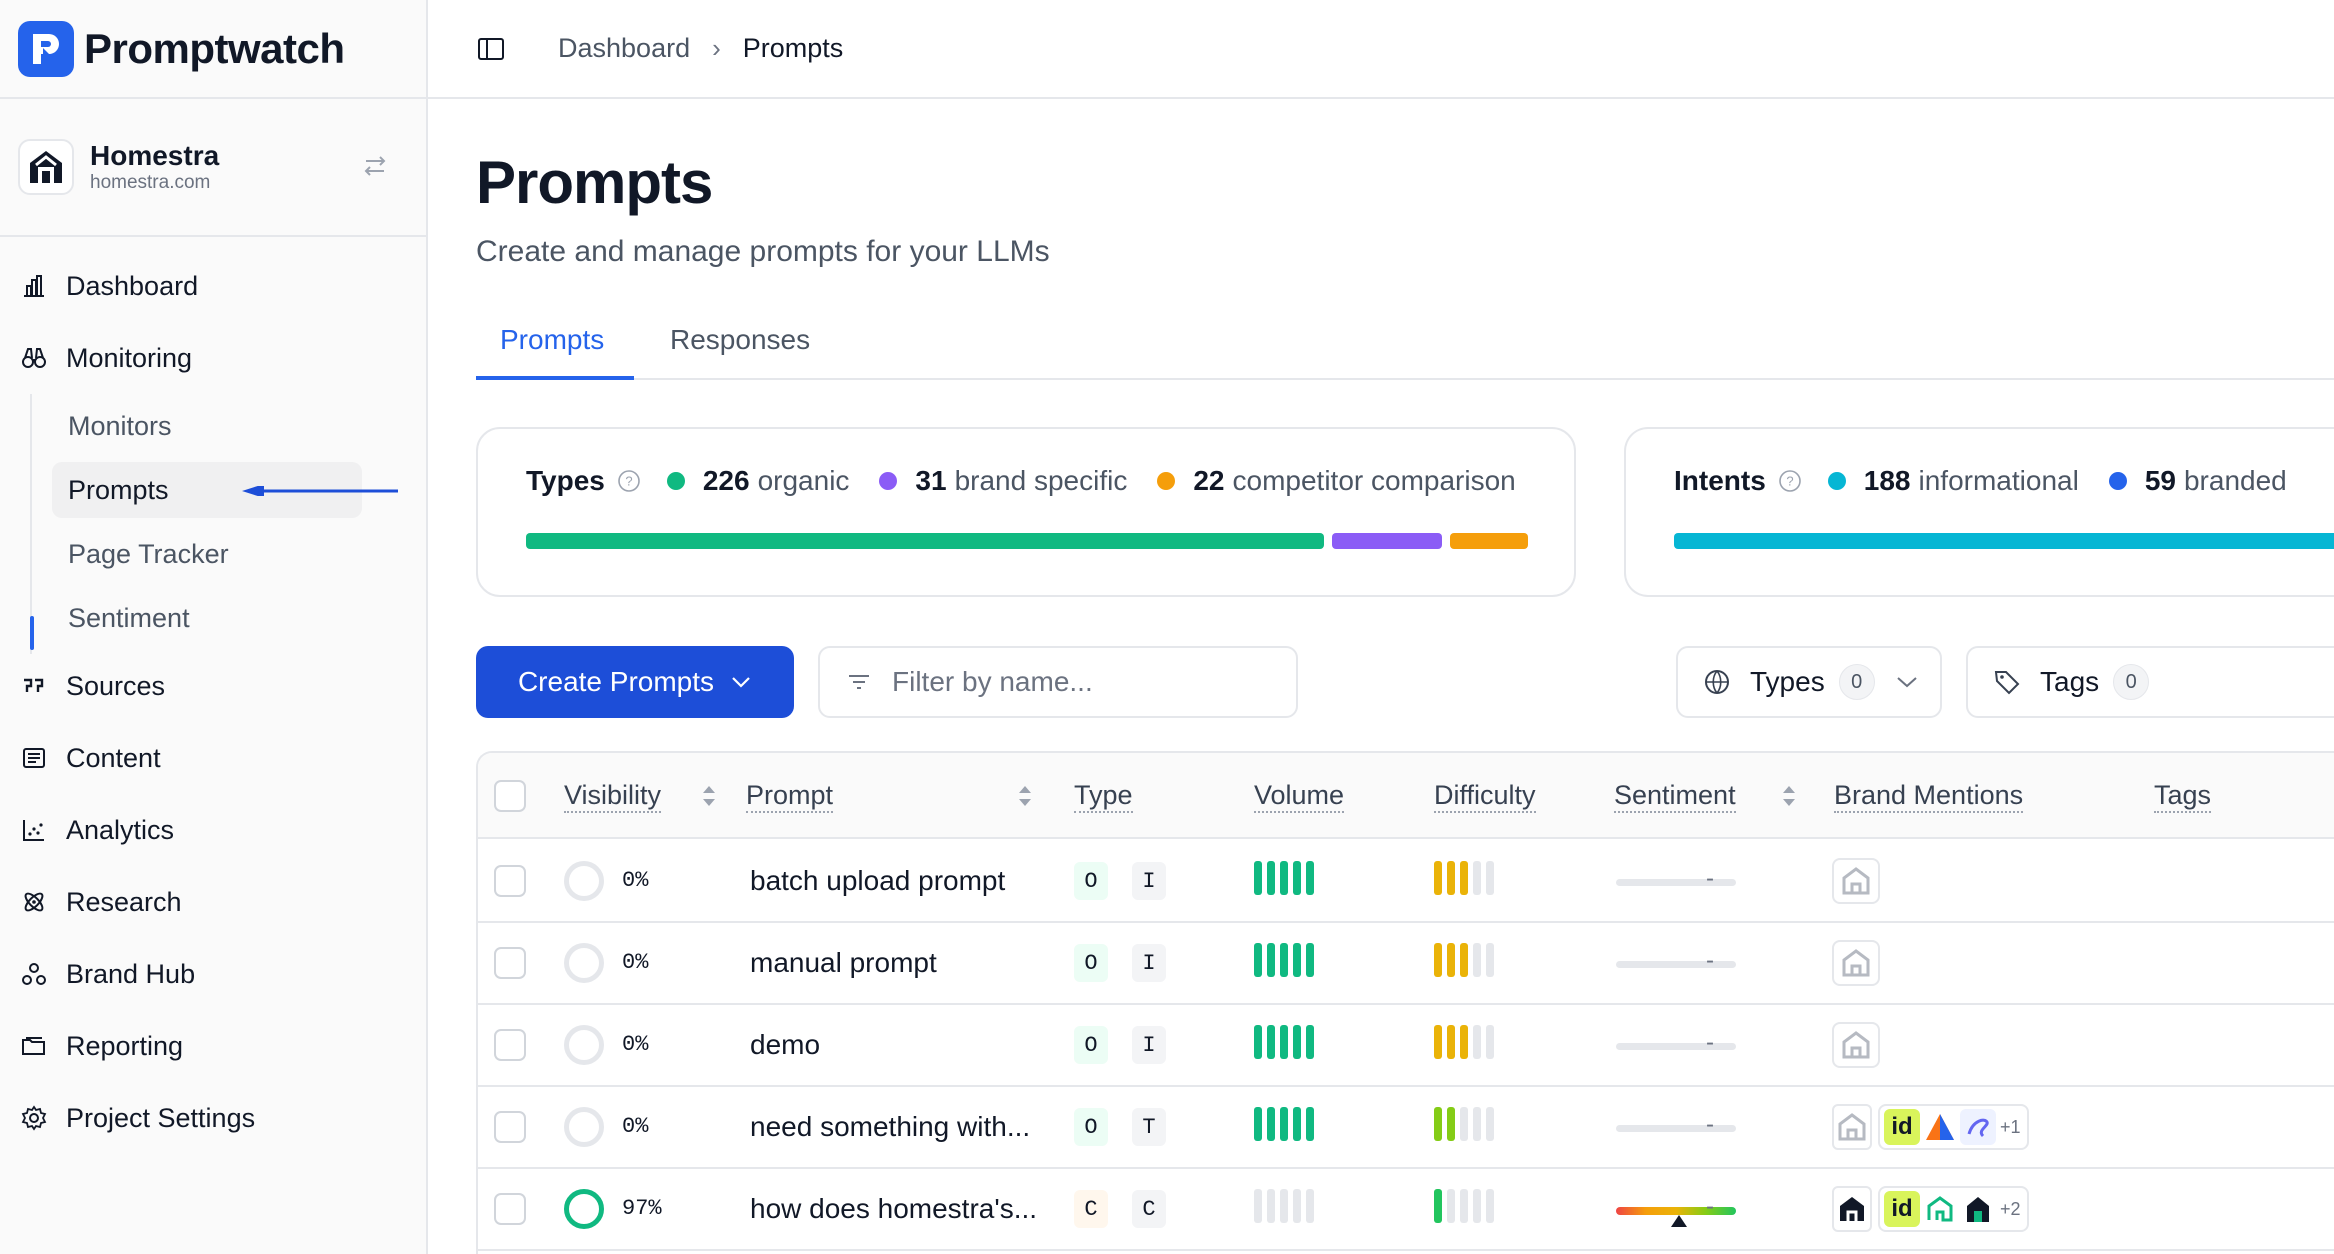 The width and height of the screenshot is (2334, 1254). I want to click on sidebar-item-label: Research, so click(124, 901).